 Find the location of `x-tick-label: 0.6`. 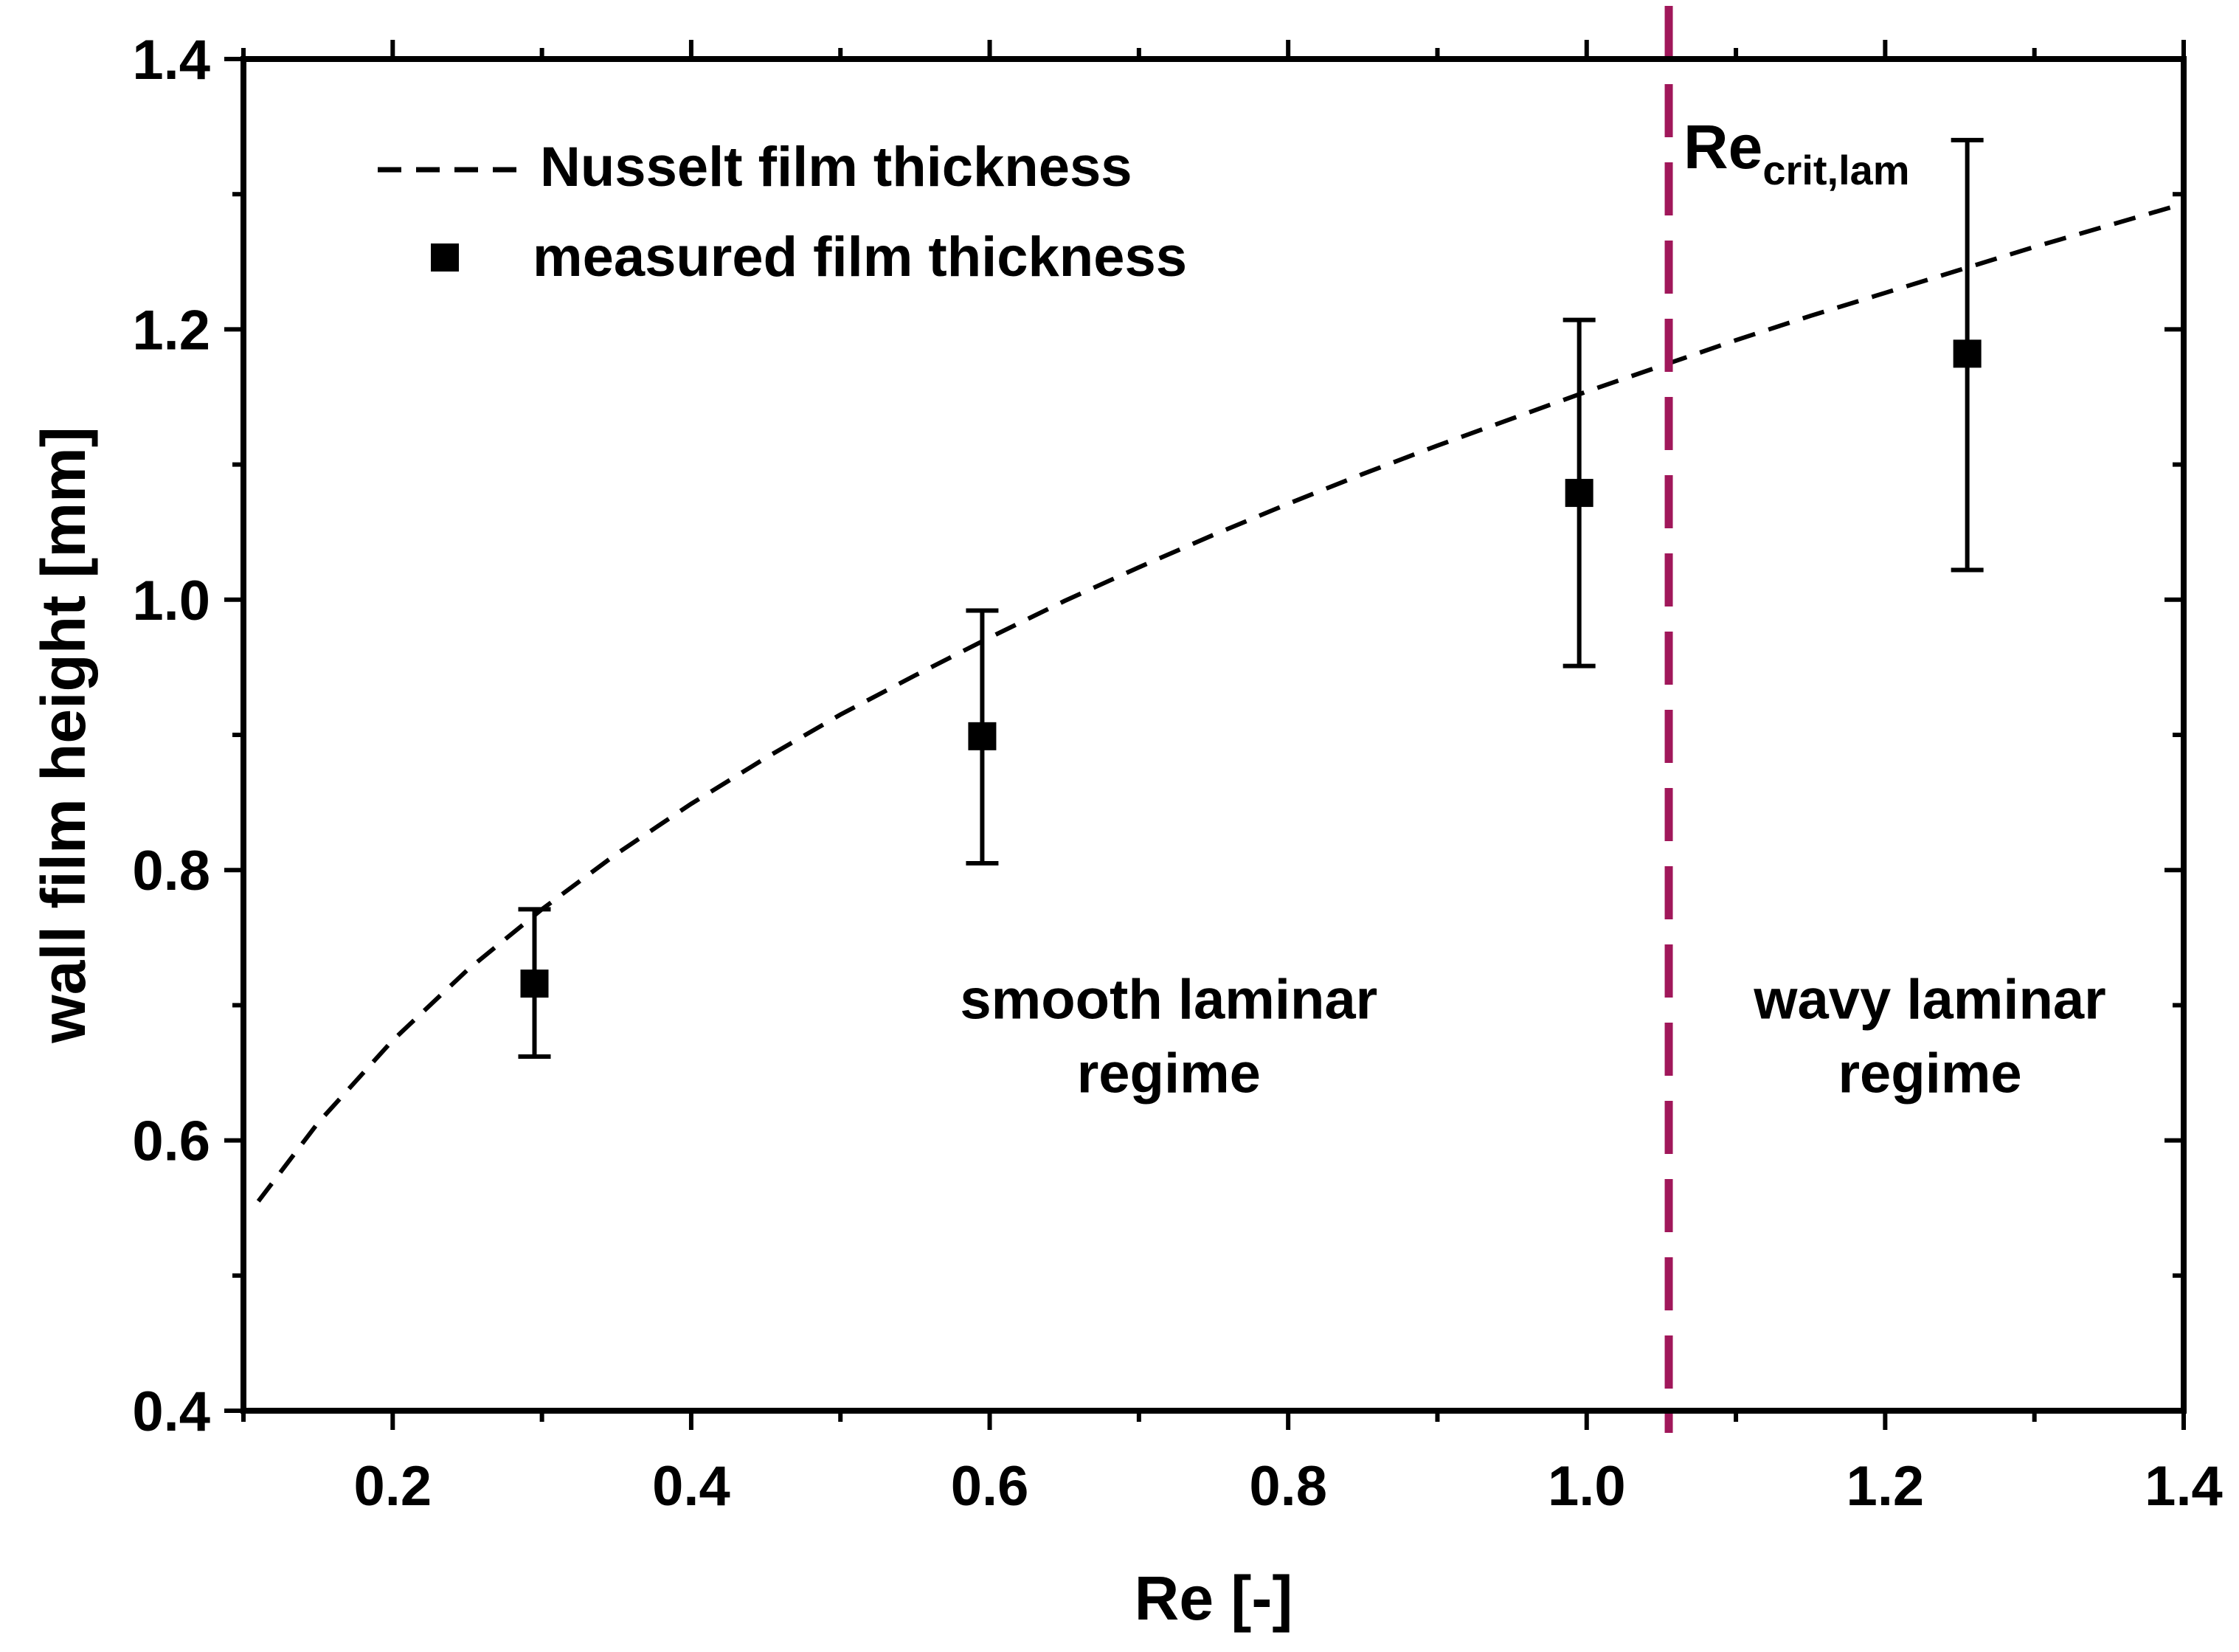

x-tick-label: 0.6 is located at coordinates (990, 1487).